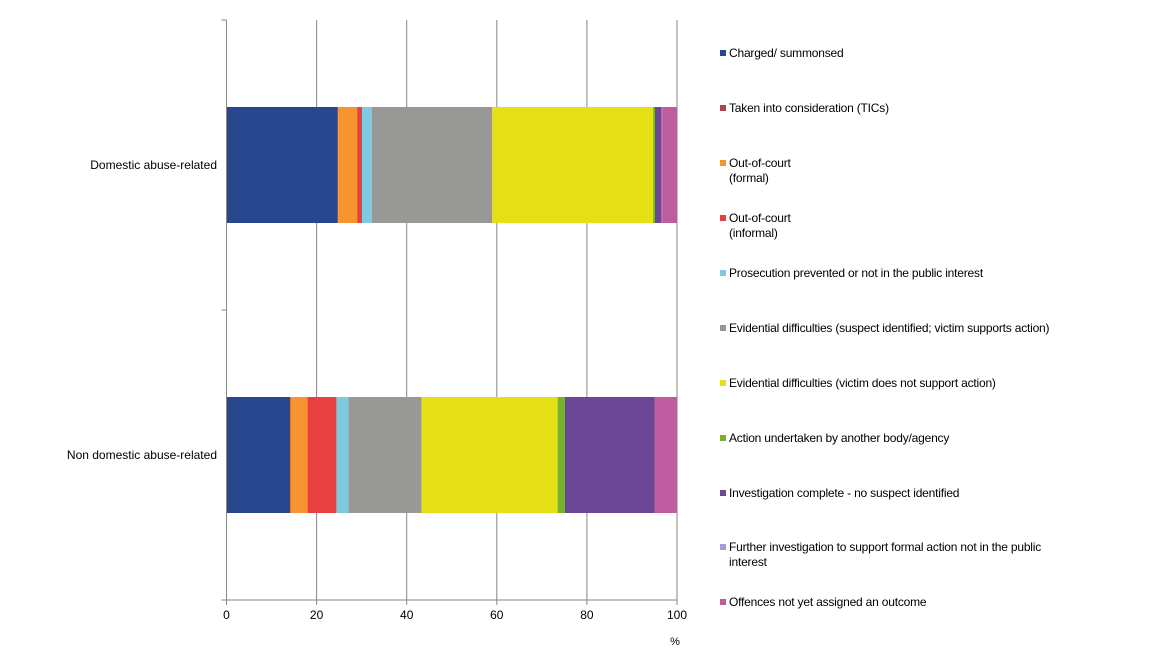 This screenshot has width=1152, height=648. Describe the element at coordinates (153, 165) in the screenshot. I see `category-label: Domestic abuse-related` at that location.